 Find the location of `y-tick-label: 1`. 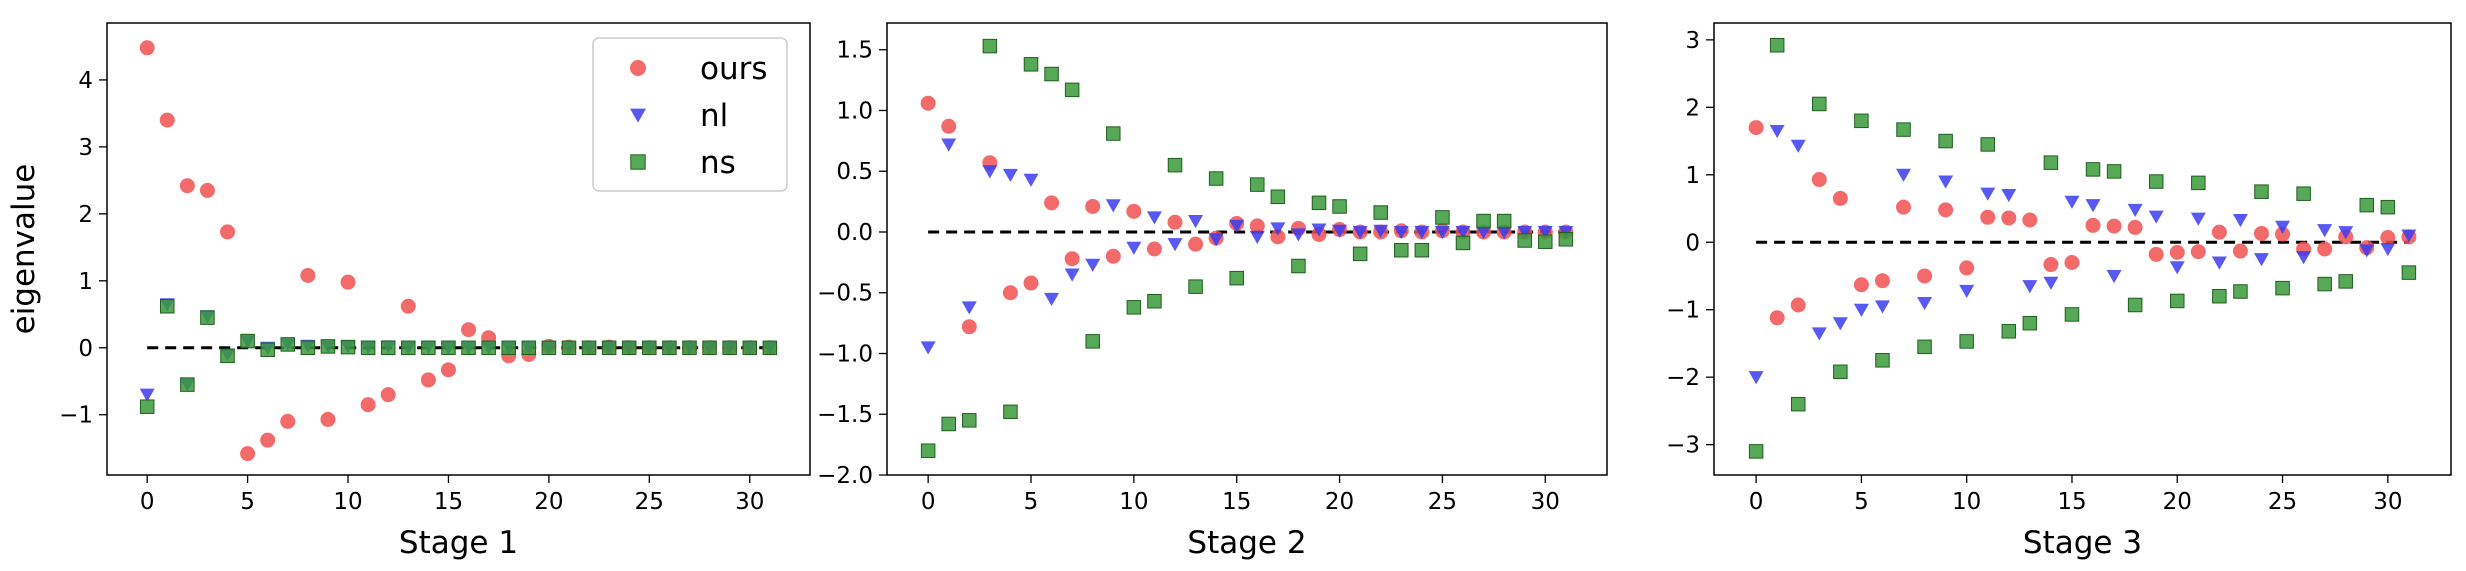

y-tick-label: 1 is located at coordinates (85, 282).